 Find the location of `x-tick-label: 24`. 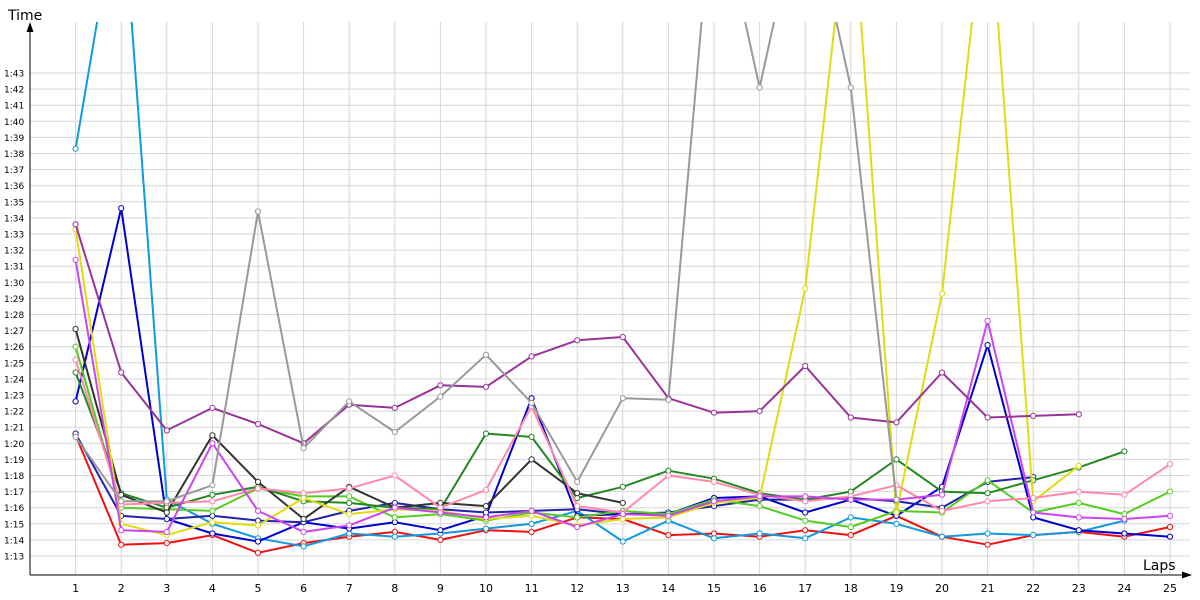

x-tick-label: 24 is located at coordinates (1124, 588).